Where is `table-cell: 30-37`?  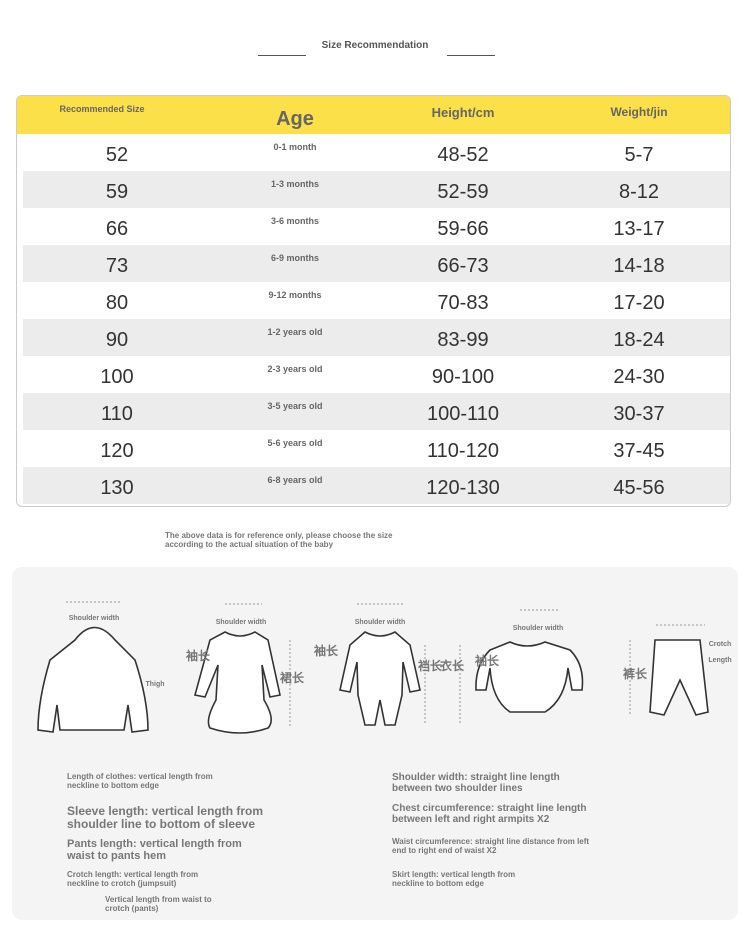
table-cell: 30-37 is located at coordinates (639, 414).